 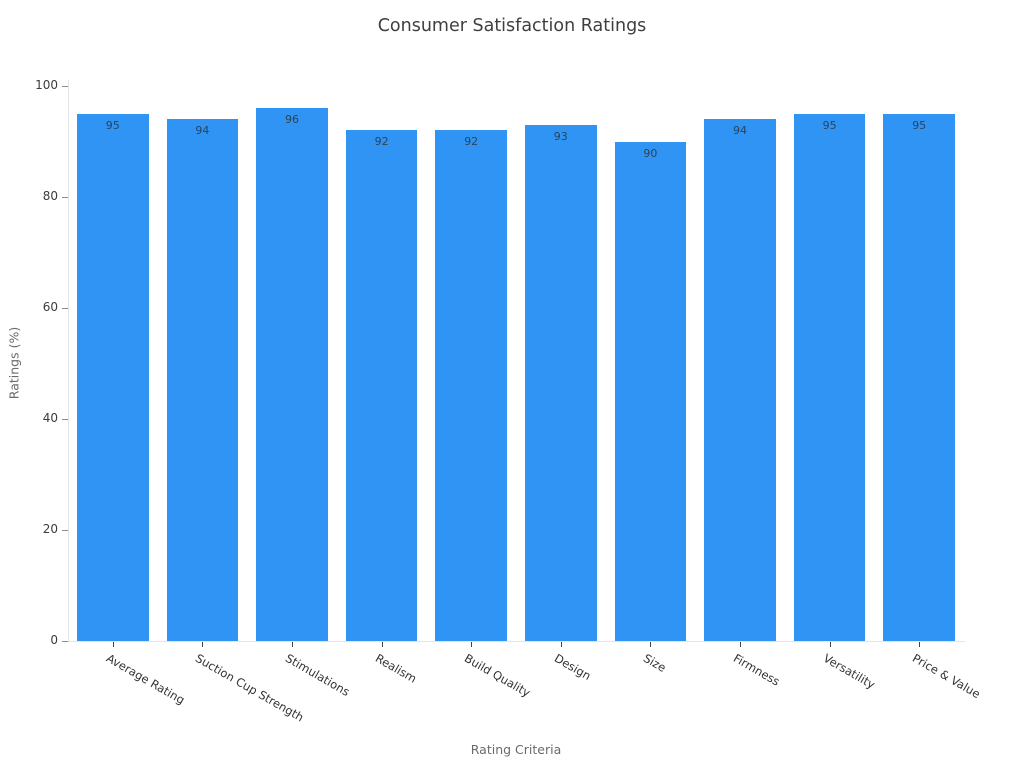 What do you see at coordinates (849, 671) in the screenshot?
I see `x-tick-label: Versatility` at bounding box center [849, 671].